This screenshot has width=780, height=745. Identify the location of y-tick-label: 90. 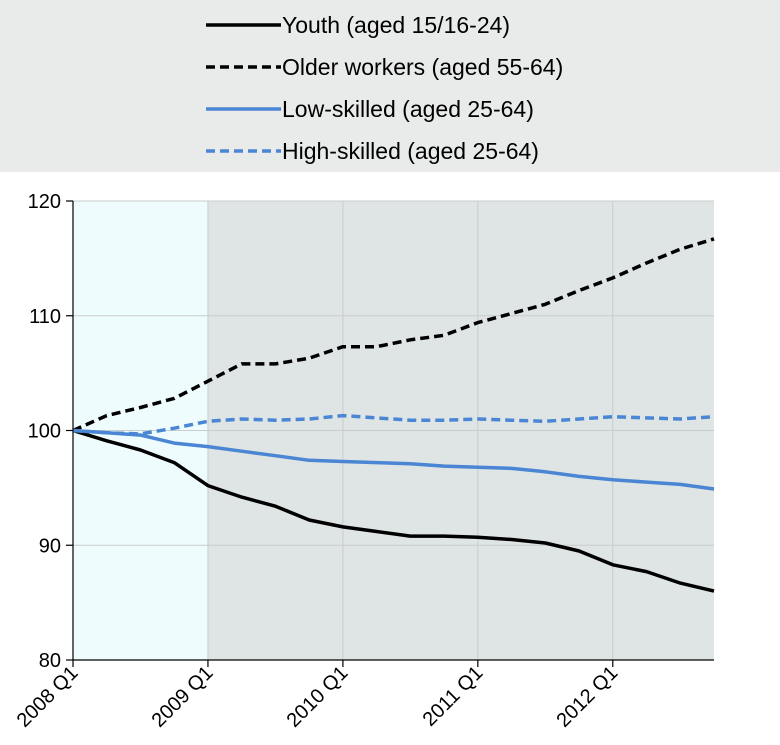
(50, 546).